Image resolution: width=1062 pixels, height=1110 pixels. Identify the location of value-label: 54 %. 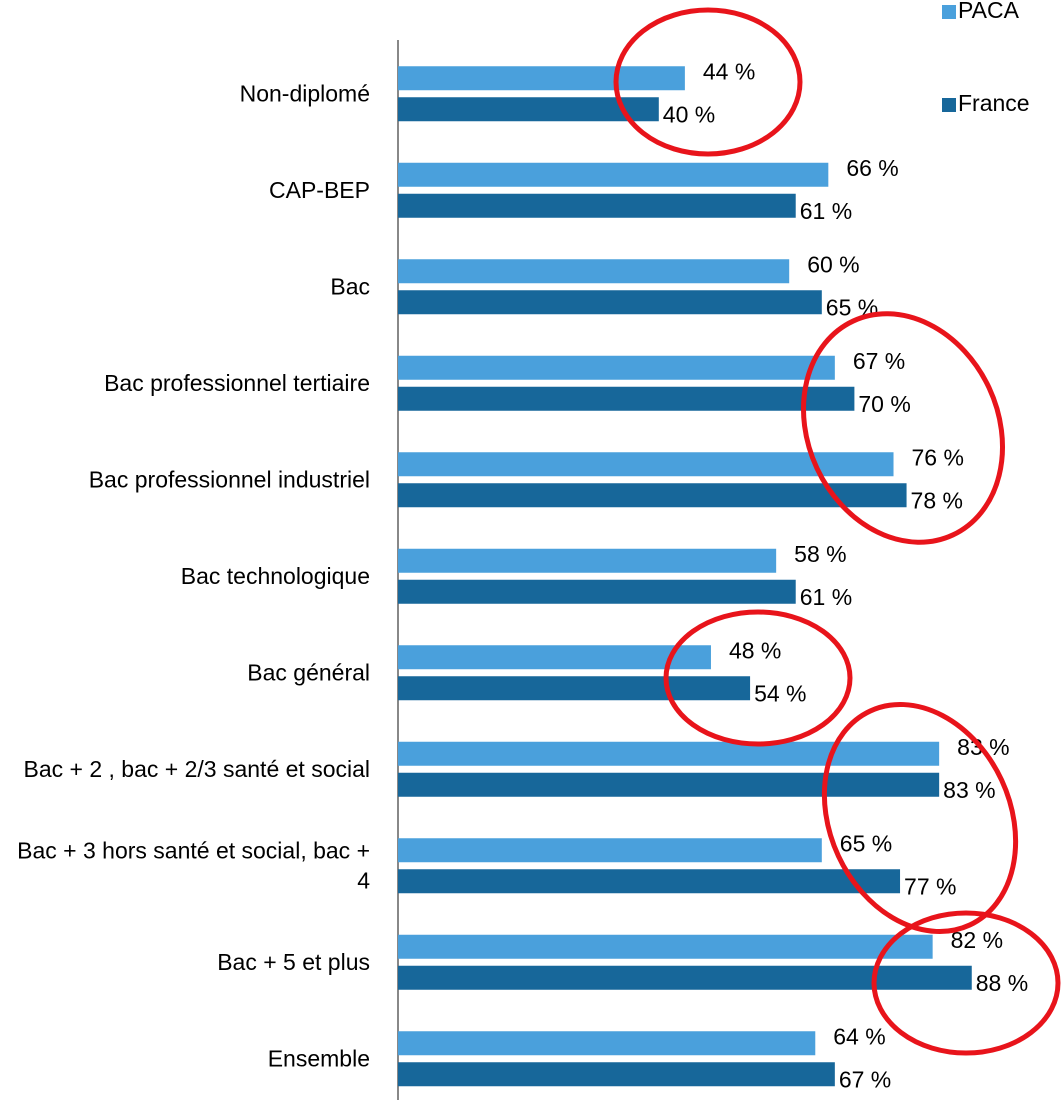
(780, 693).